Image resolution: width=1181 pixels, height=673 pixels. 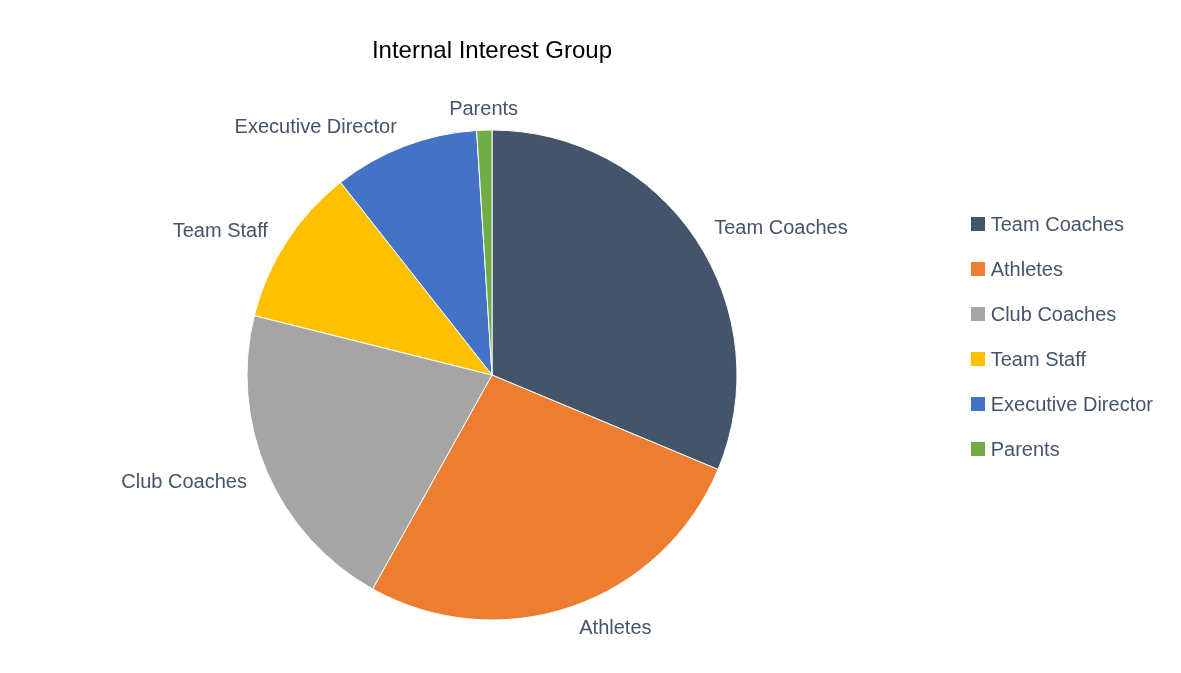 I want to click on slice-label: Team Coaches, so click(x=781, y=227).